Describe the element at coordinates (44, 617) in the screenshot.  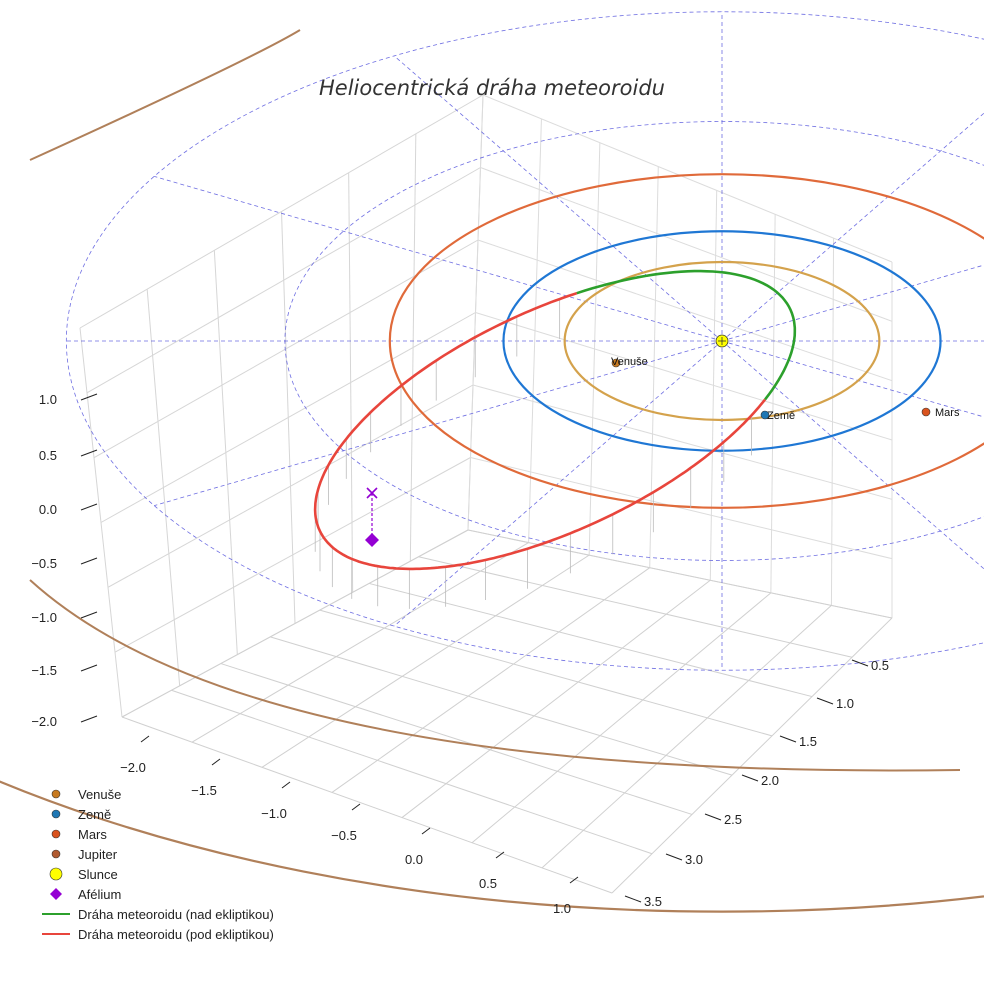
I see `z-tick-label: −1.0` at that location.